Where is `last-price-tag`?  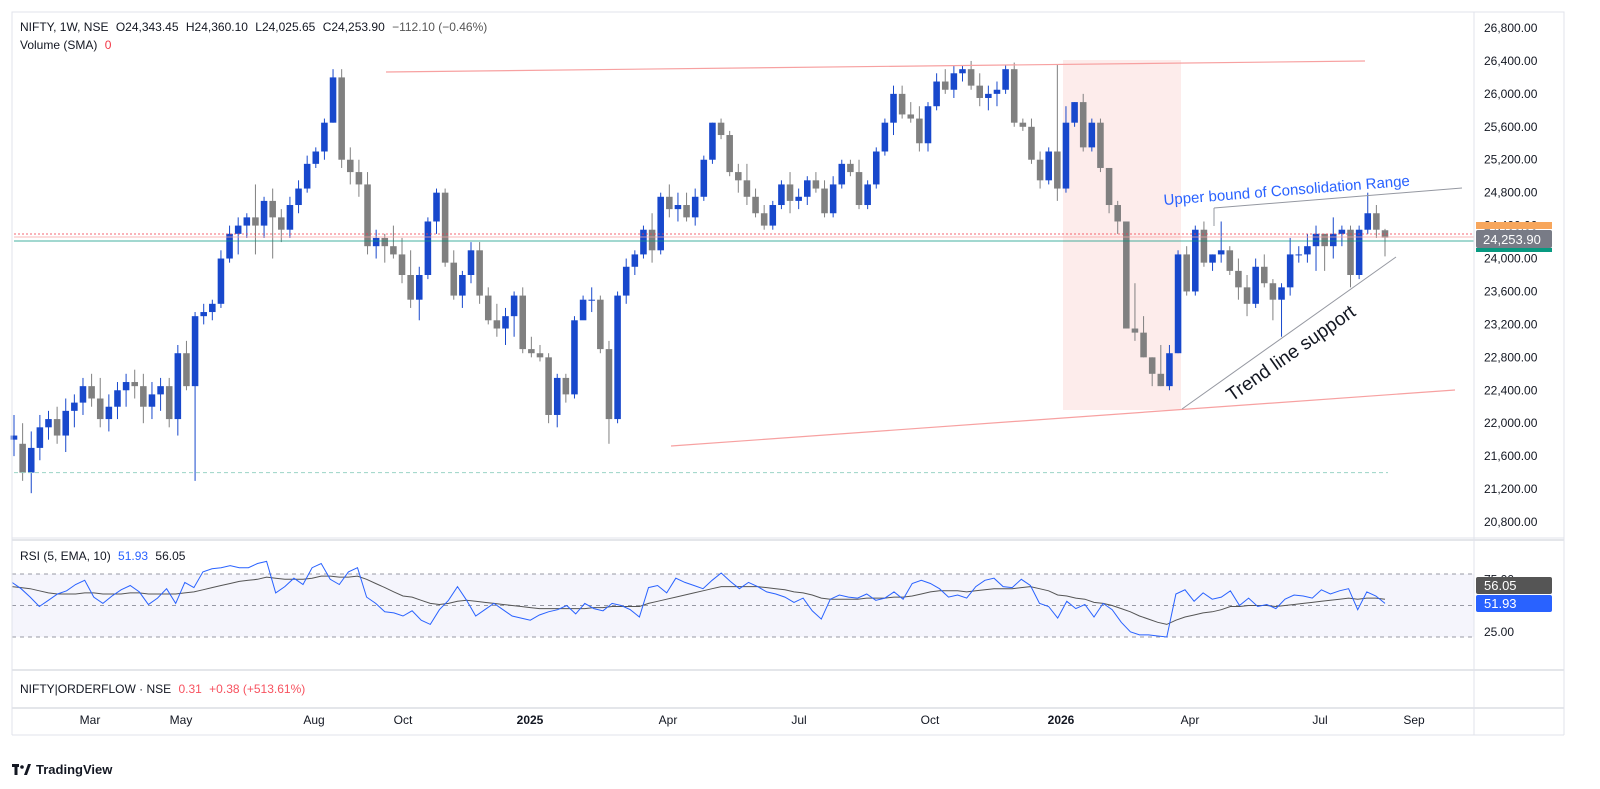
last-price-tag is located at coordinates (1514, 239).